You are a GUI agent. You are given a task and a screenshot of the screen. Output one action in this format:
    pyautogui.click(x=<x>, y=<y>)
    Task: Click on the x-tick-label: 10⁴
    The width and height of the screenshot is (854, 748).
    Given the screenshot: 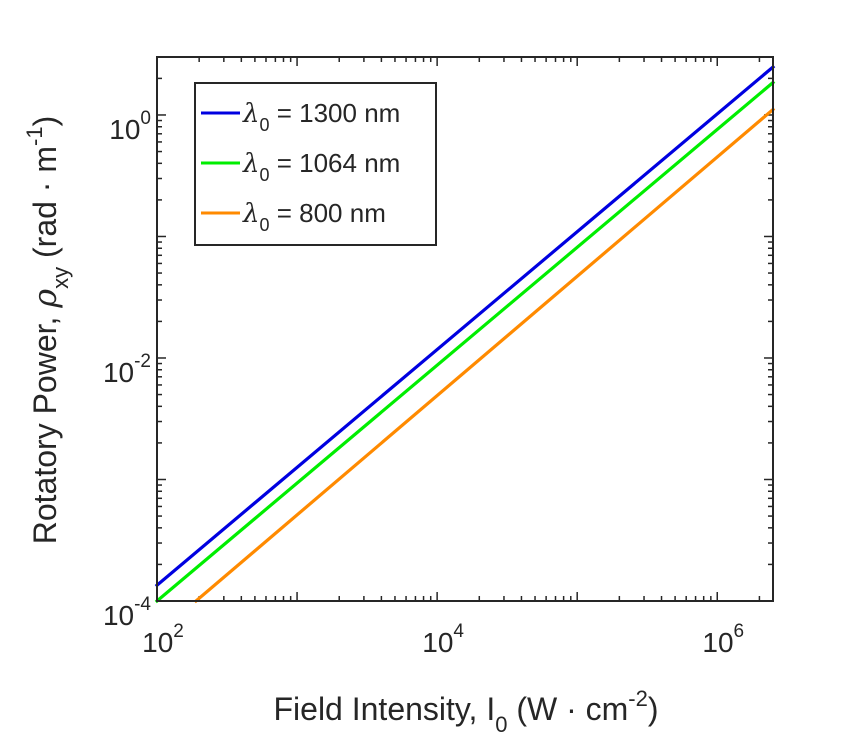 What is the action you would take?
    pyautogui.click(x=443, y=639)
    